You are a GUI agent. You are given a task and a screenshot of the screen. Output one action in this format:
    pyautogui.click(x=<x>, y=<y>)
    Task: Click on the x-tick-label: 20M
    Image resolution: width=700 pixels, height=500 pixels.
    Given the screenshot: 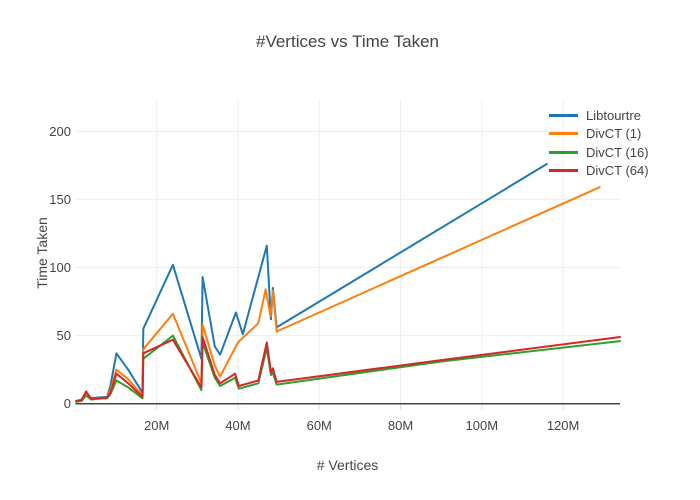 What is the action you would take?
    pyautogui.click(x=156, y=425)
    